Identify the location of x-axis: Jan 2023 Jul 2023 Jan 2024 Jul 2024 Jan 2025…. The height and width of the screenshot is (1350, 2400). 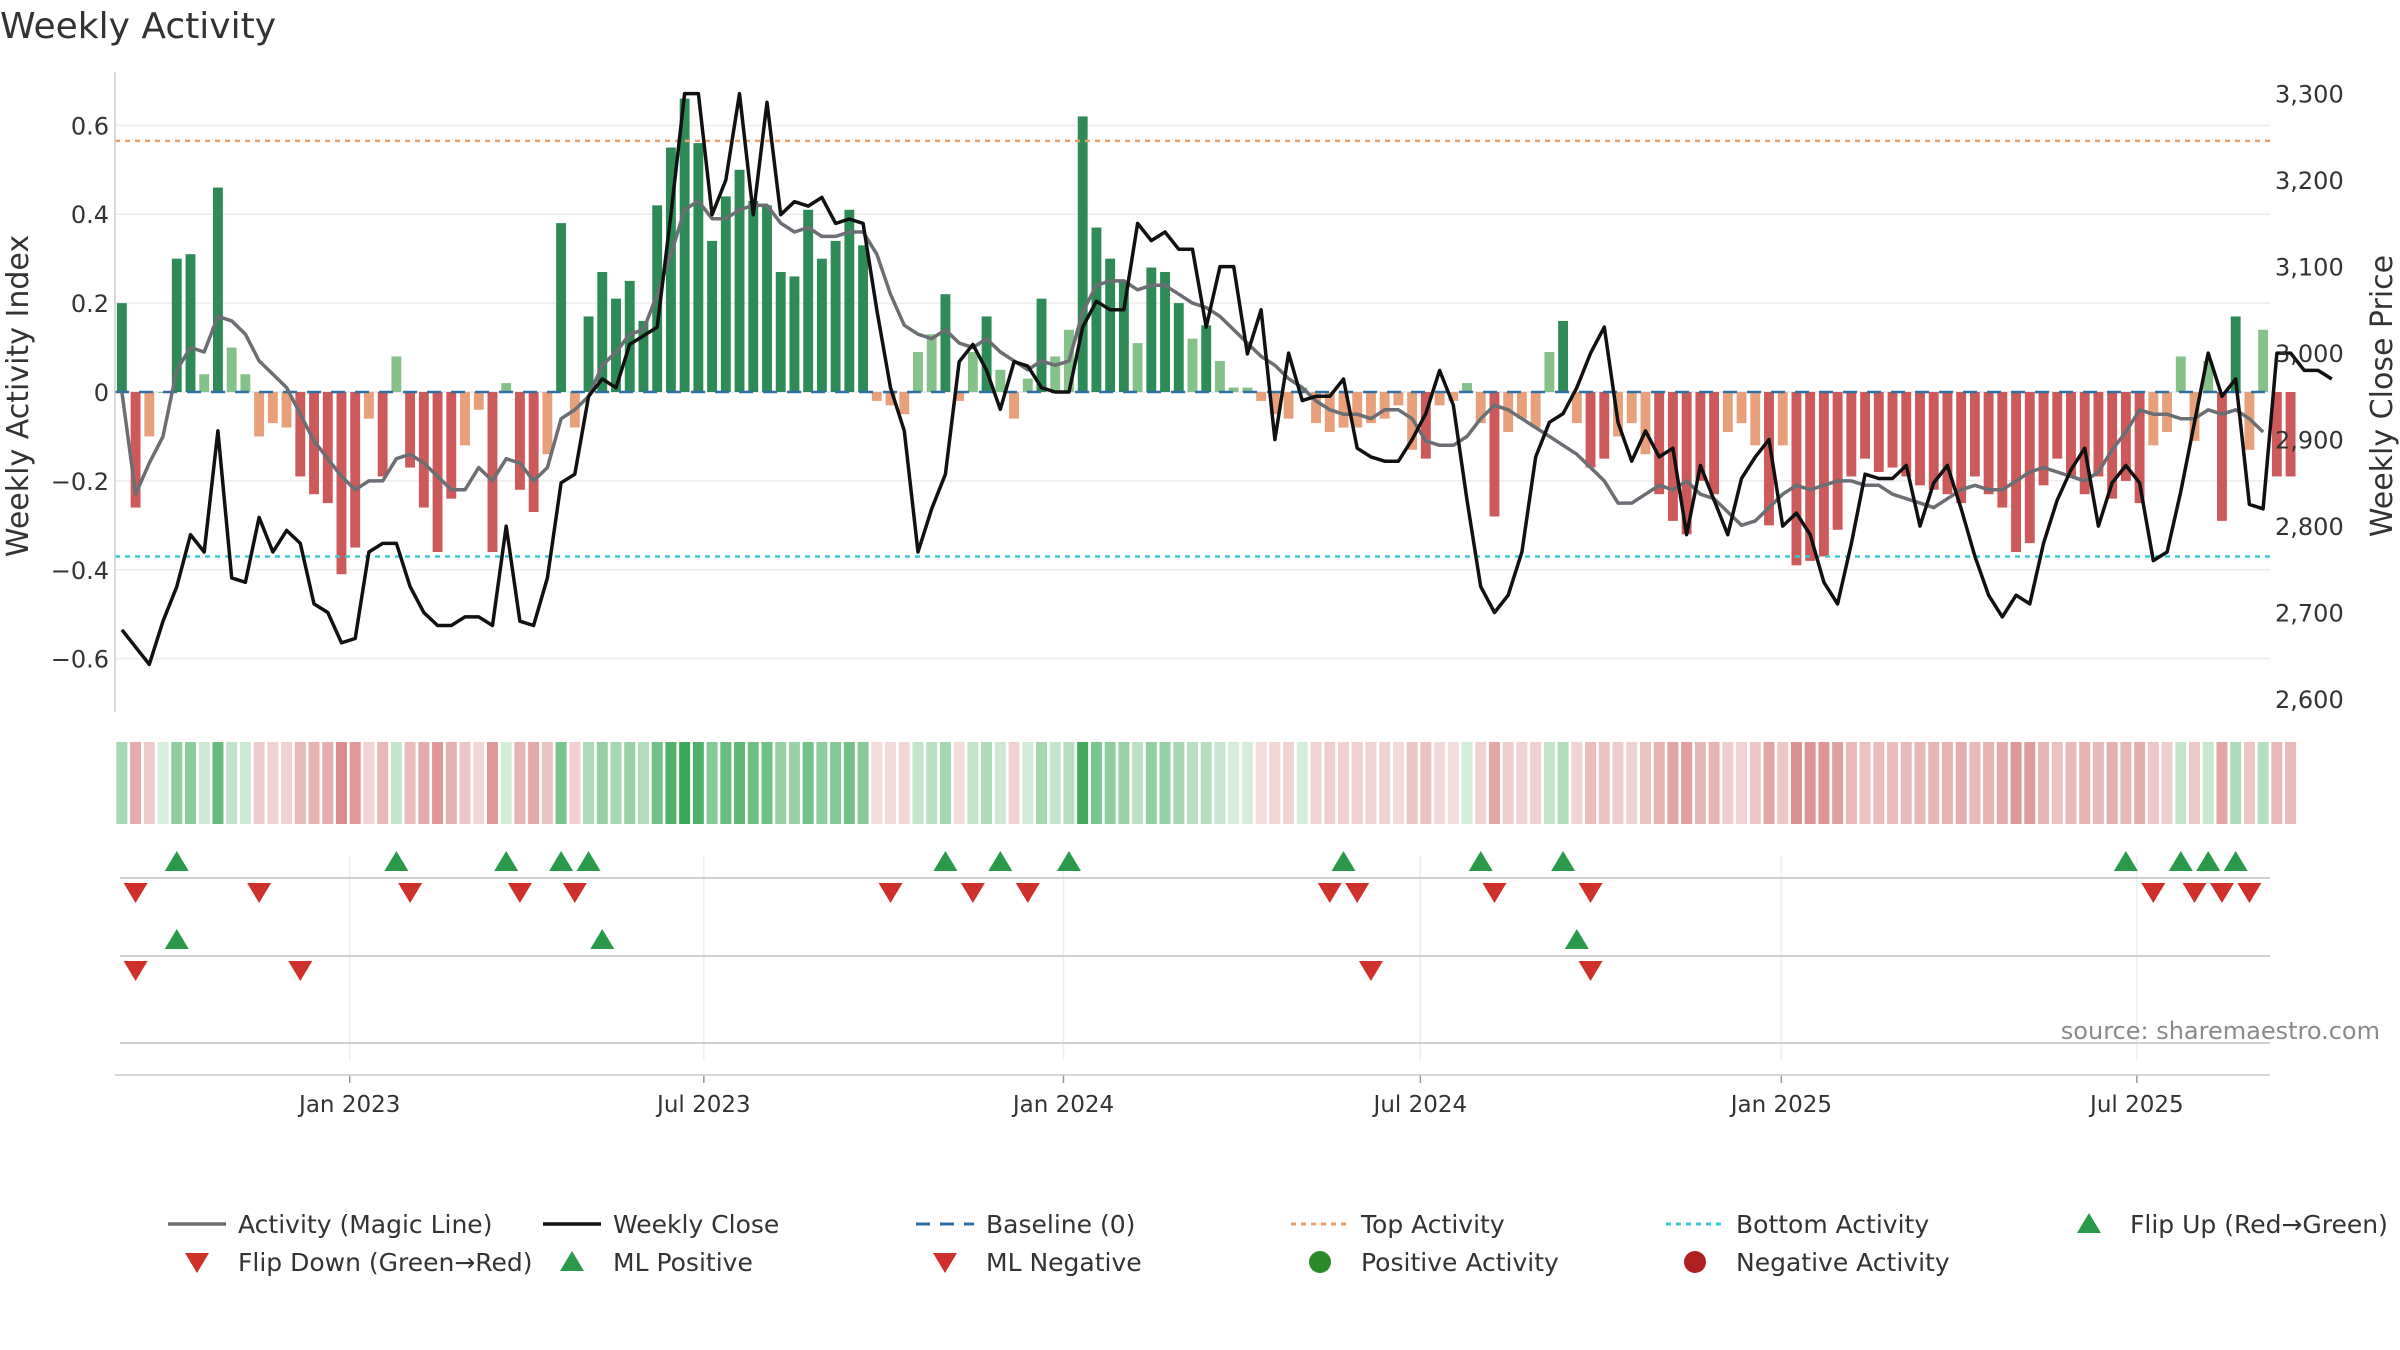
(1192, 1096).